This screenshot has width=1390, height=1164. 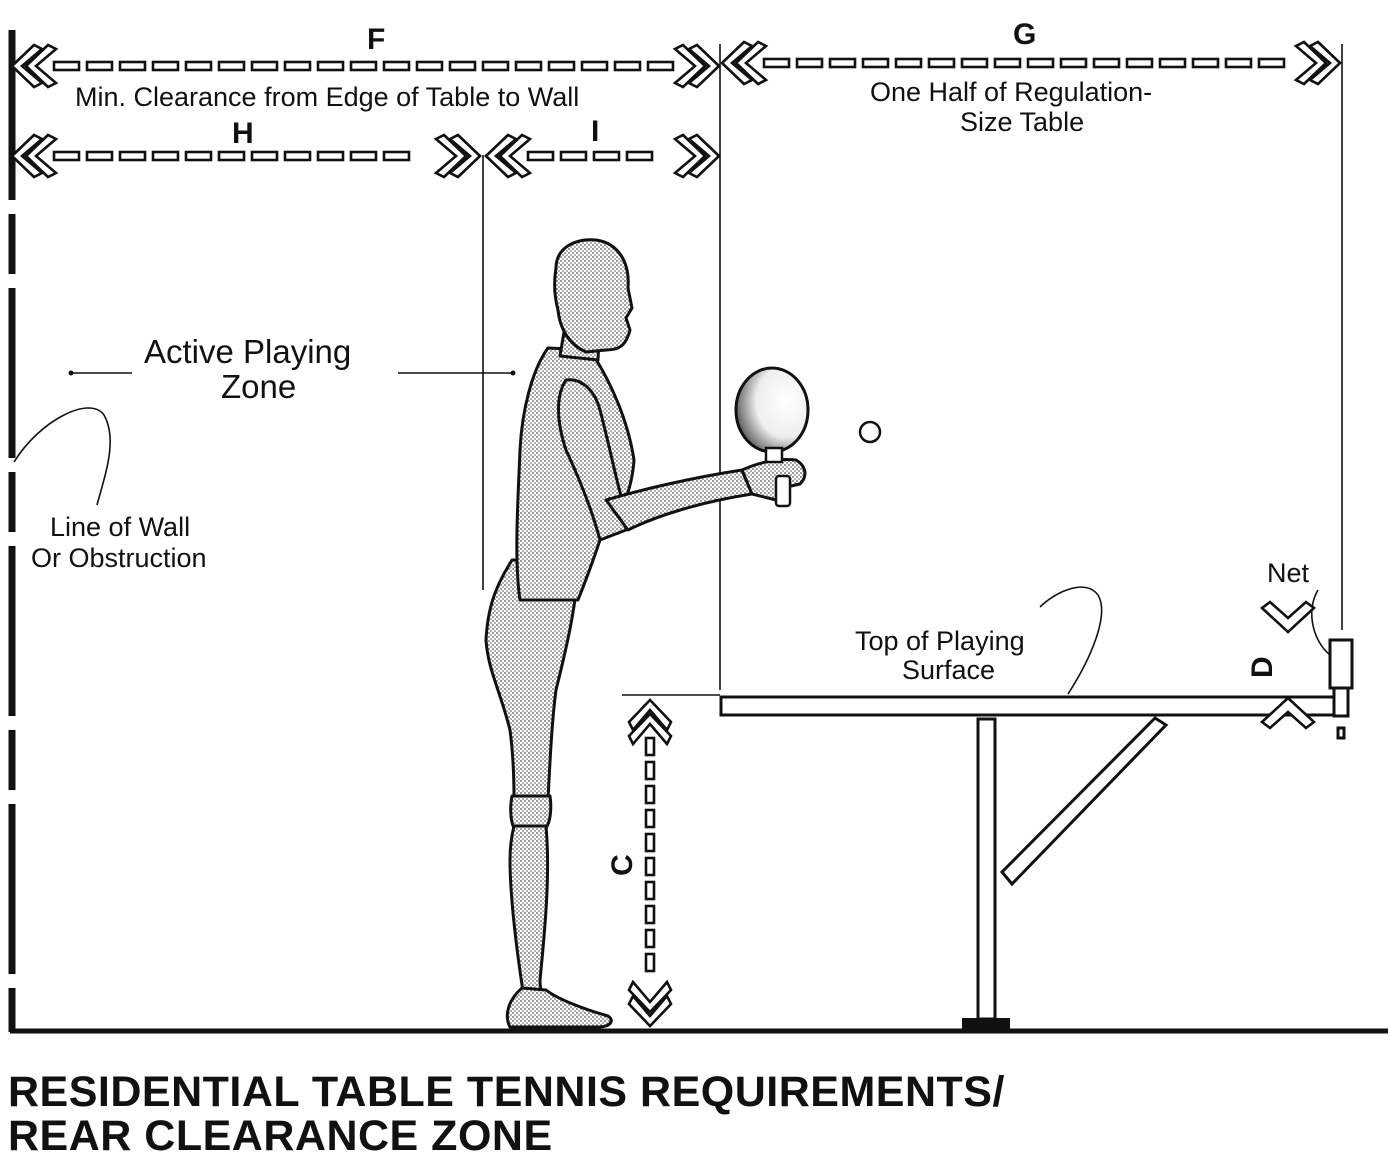 What do you see at coordinates (1027, 706) in the screenshot?
I see `table-top` at bounding box center [1027, 706].